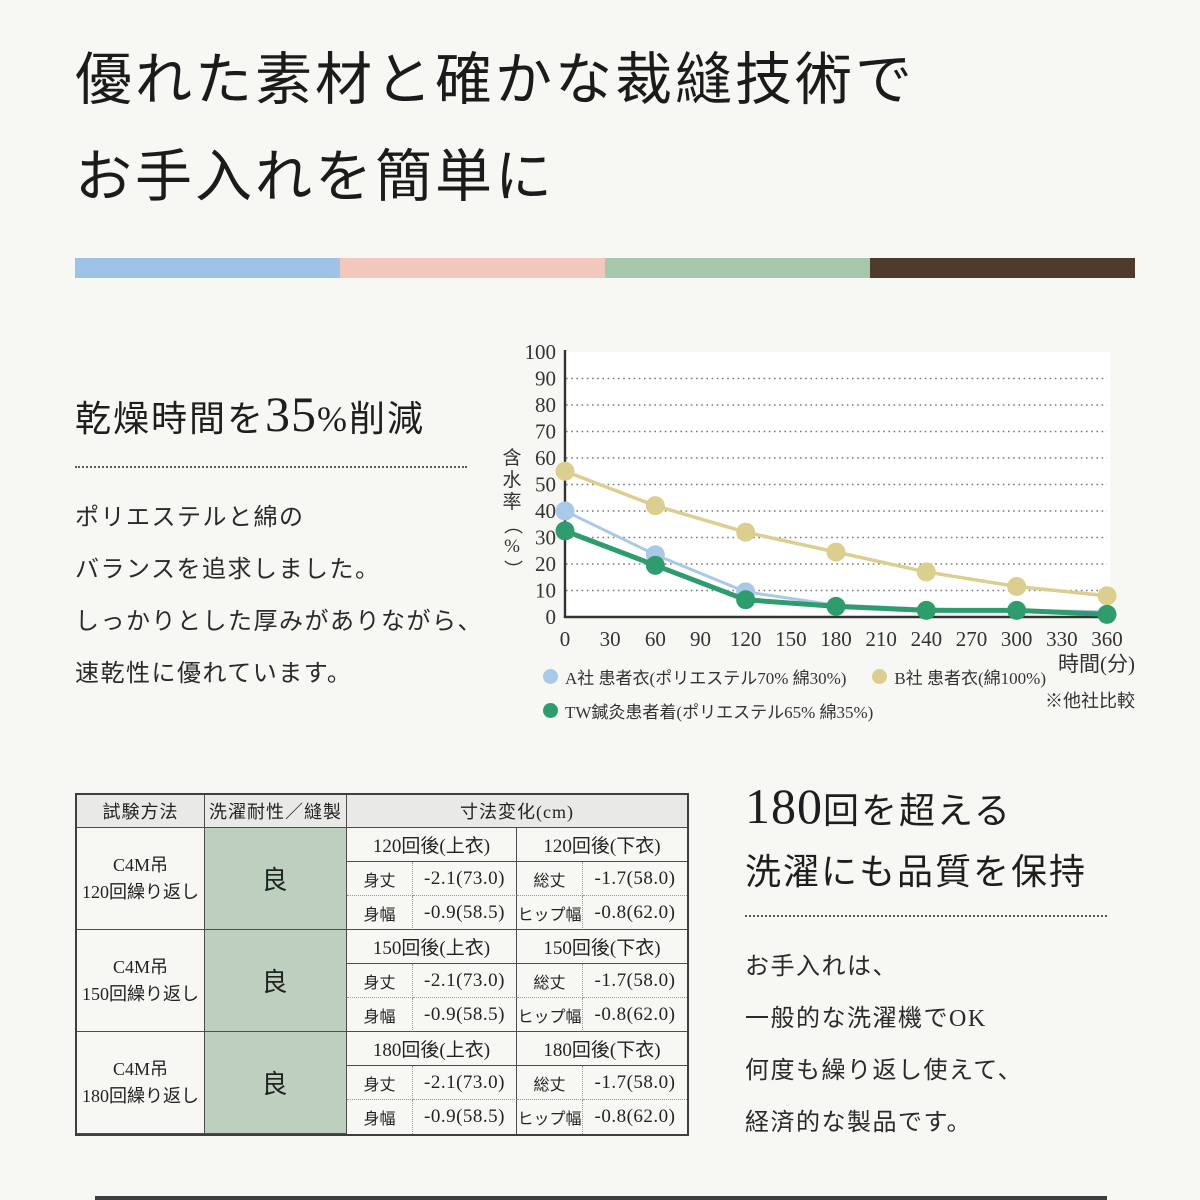 The width and height of the screenshot is (1200, 1200). What do you see at coordinates (517, 811) in the screenshot?
I see `table-header-dimension: 寸法変化(cm)` at bounding box center [517, 811].